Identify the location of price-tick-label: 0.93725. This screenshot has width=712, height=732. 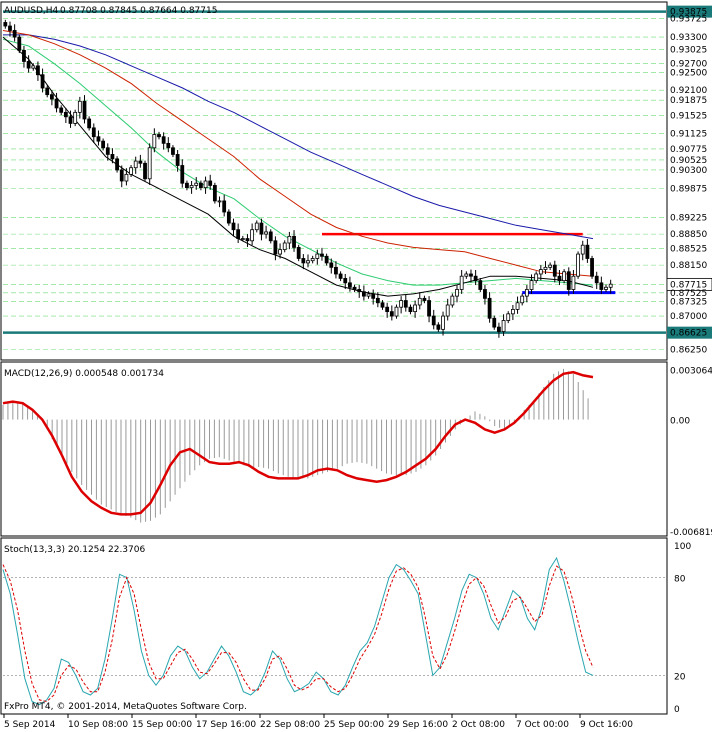
(688, 19).